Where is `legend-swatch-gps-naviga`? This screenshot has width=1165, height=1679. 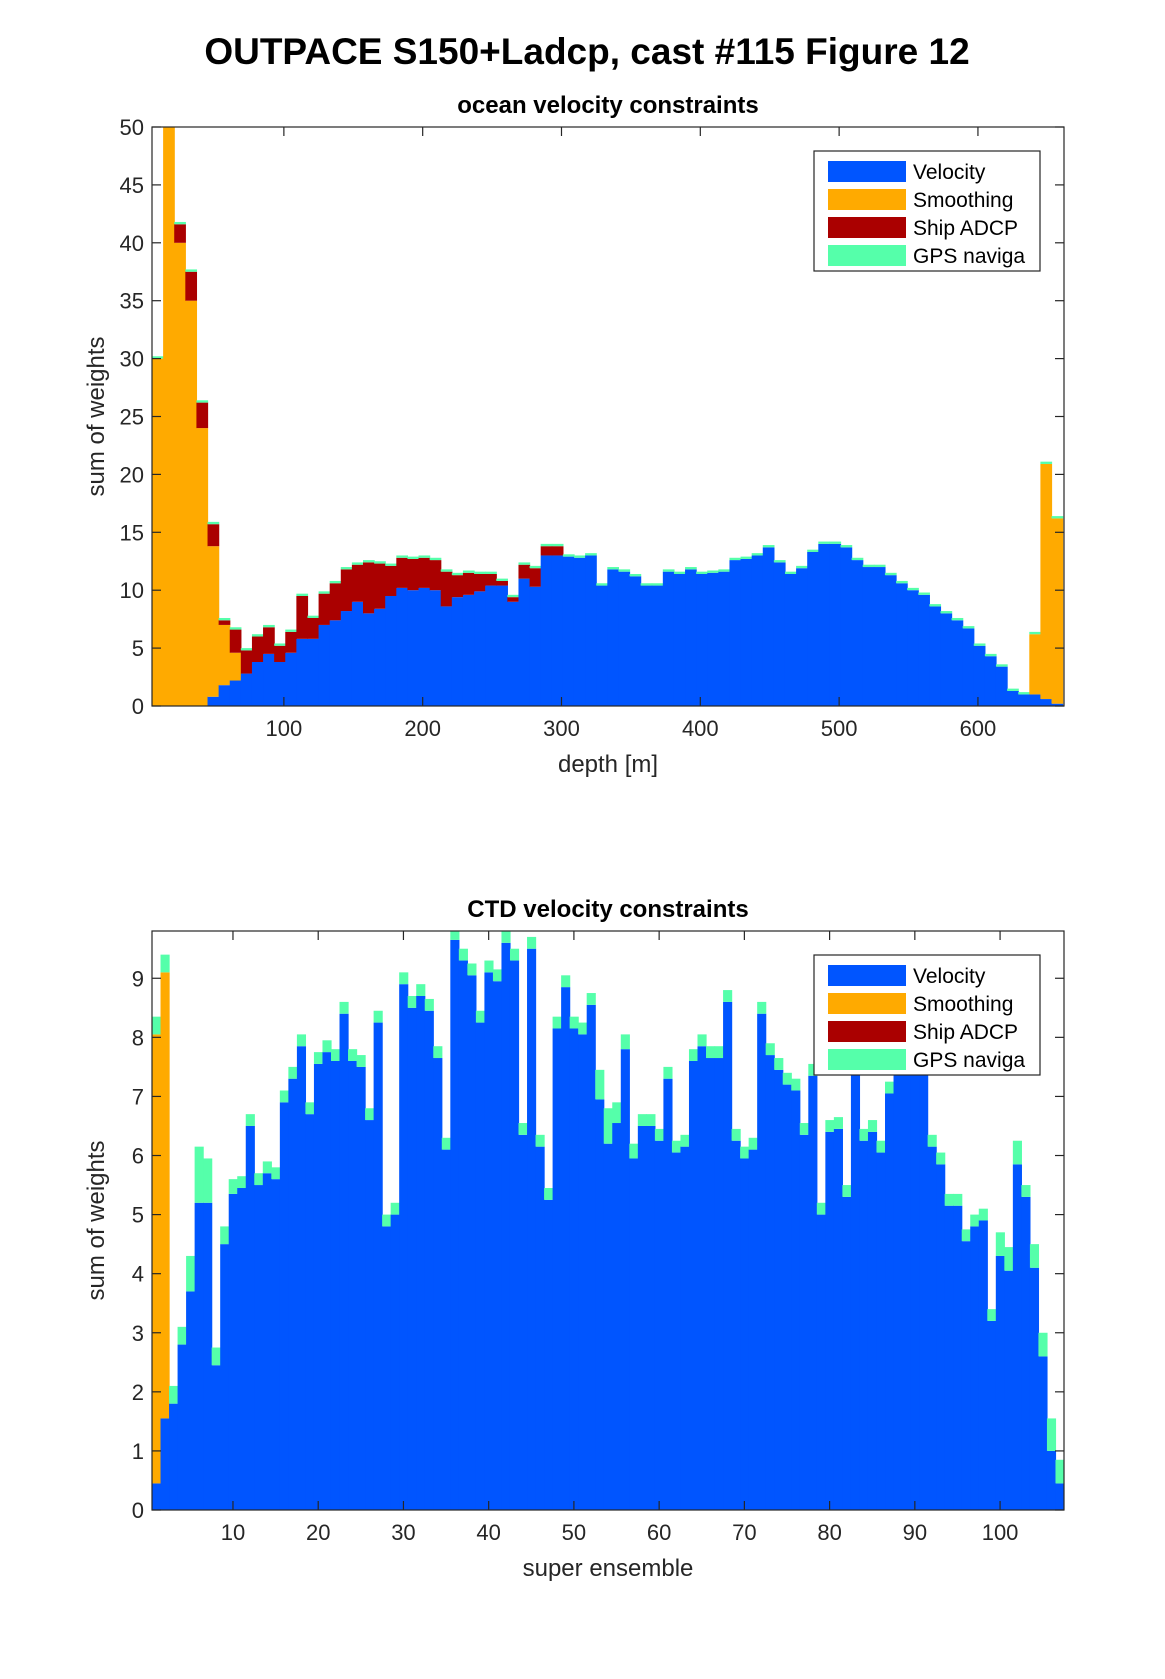 legend-swatch-gps-naviga is located at coordinates (867, 1059).